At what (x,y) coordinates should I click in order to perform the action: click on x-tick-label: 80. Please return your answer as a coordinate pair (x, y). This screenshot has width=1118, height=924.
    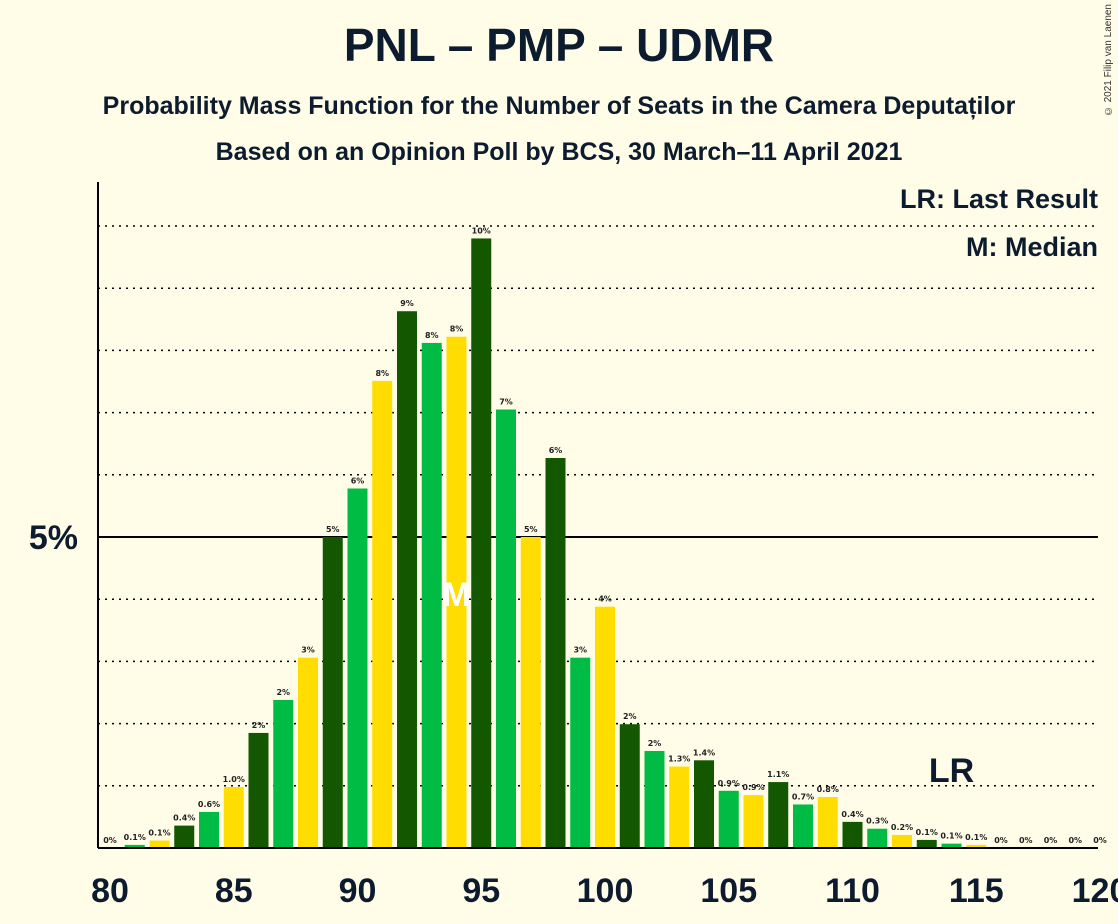
    Looking at the image, I should click on (110, 891).